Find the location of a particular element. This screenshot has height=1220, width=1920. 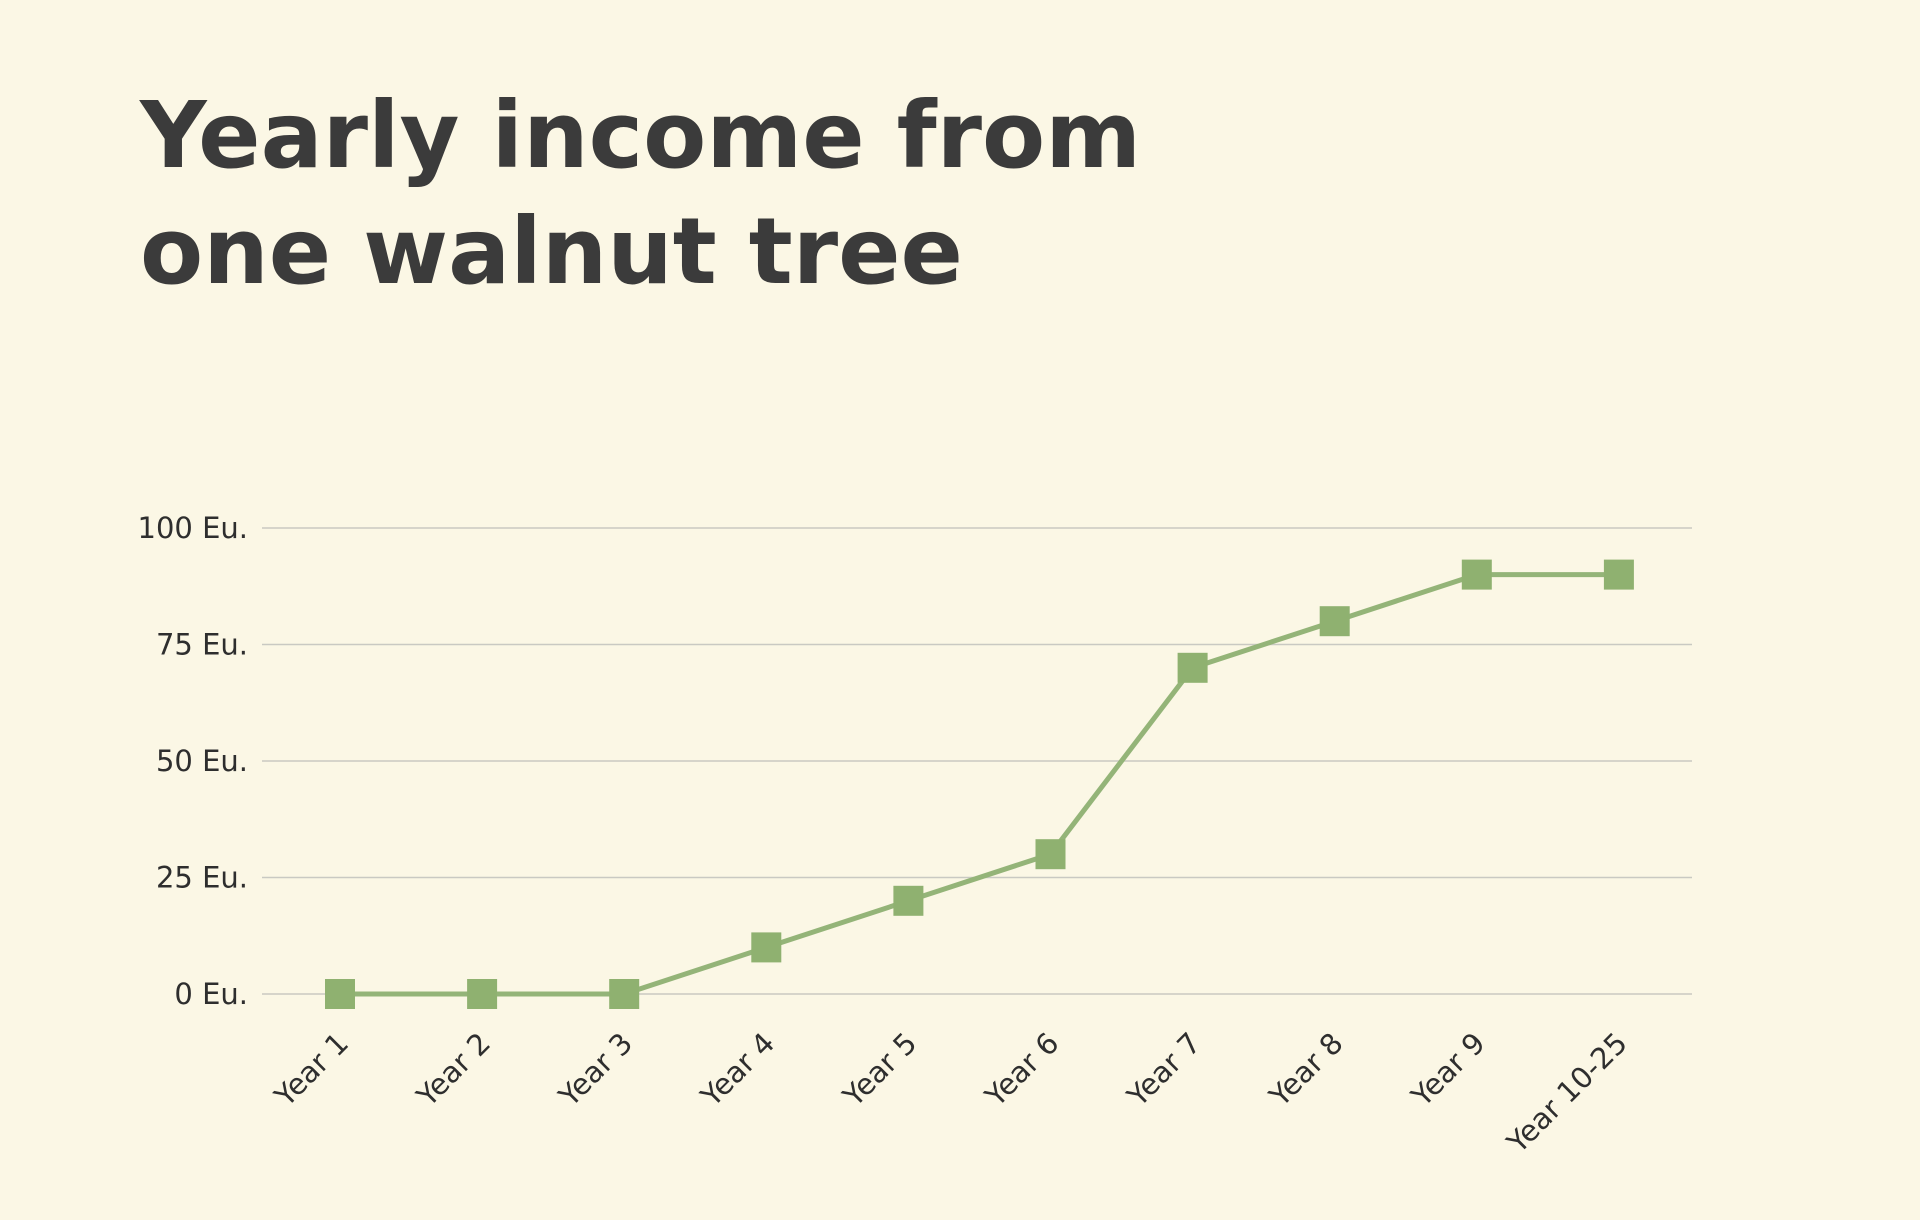

x-tick-label: Year 1 is located at coordinates (311, 1070).